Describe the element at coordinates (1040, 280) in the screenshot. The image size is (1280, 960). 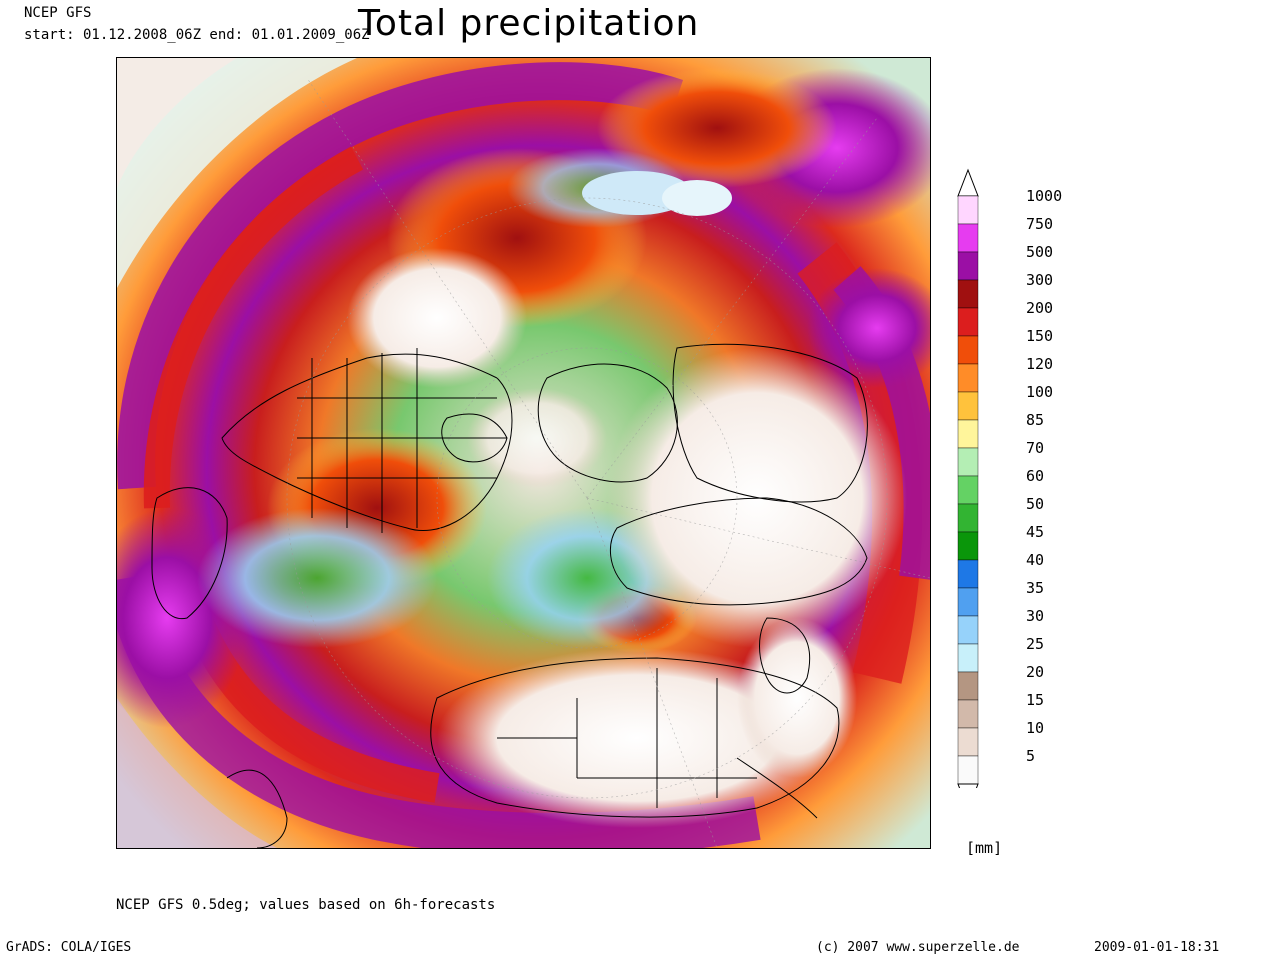
I see `legend-label: 300` at that location.